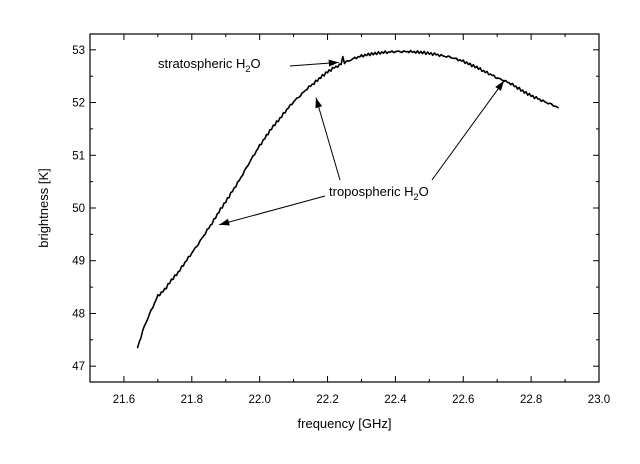 This screenshot has height=464, width=640. I want to click on x-tick-label: 22.6, so click(463, 400).